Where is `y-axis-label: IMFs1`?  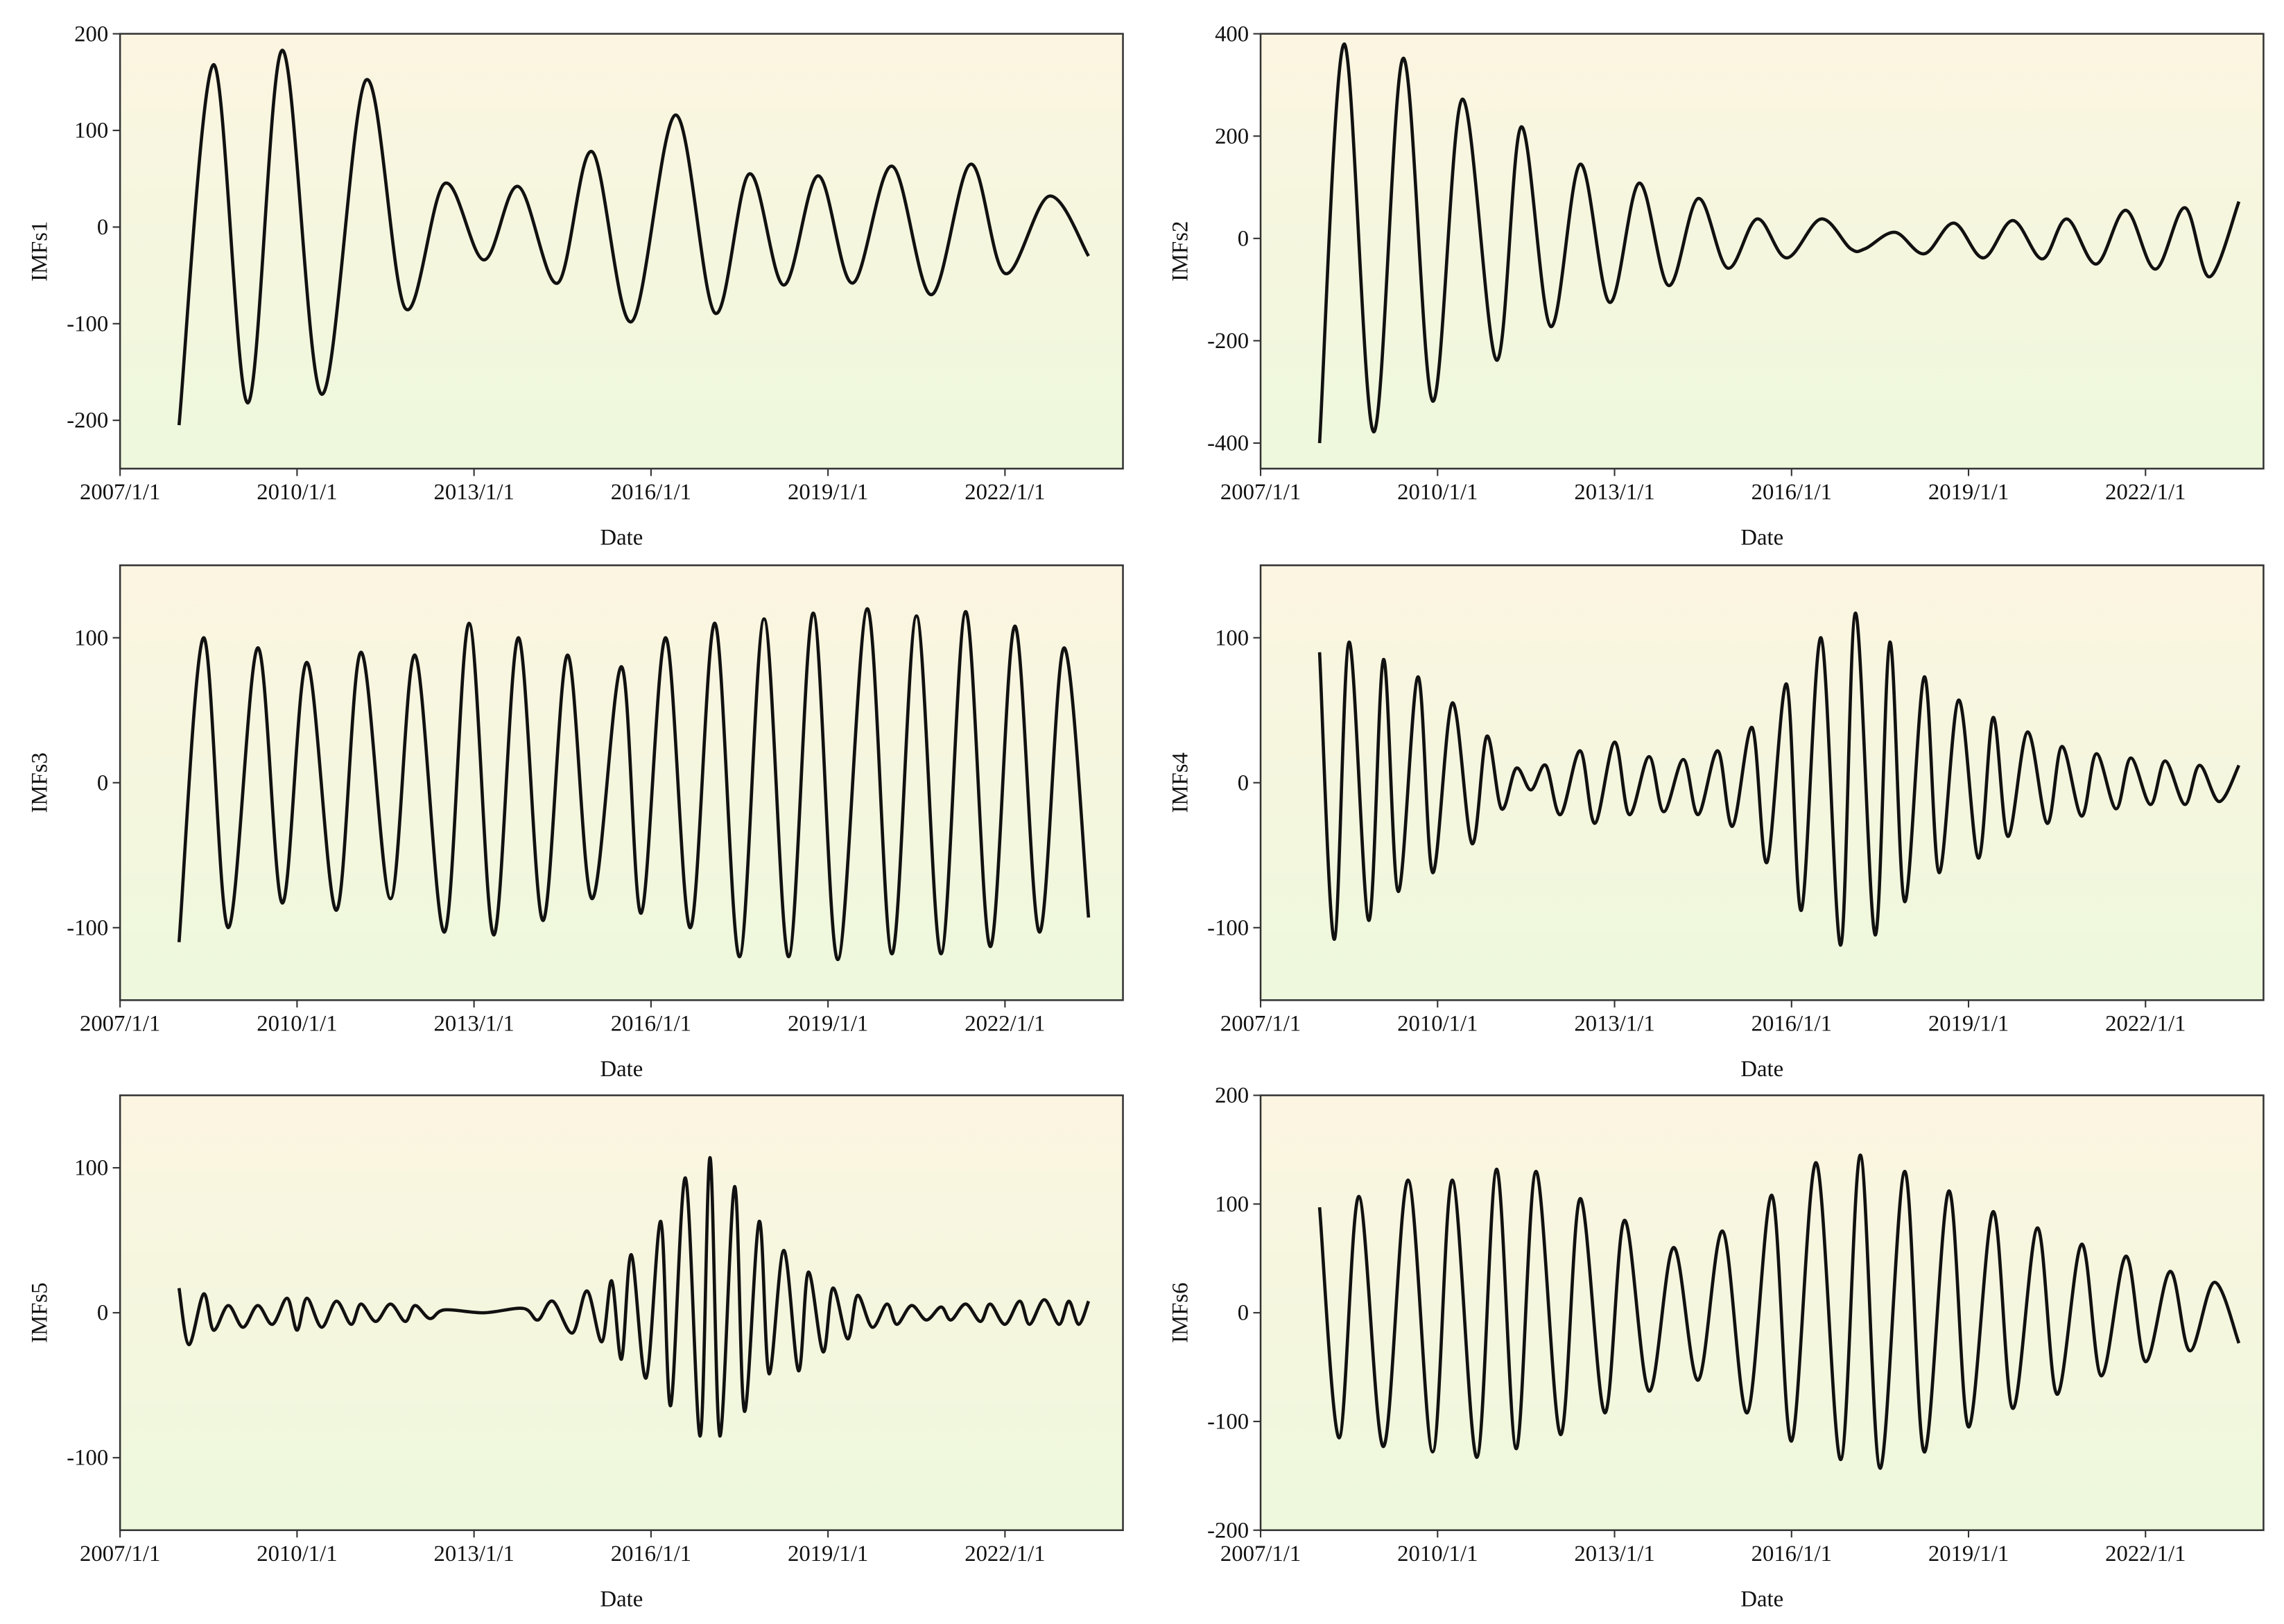
y-axis-label: IMFs1 is located at coordinates (40, 252).